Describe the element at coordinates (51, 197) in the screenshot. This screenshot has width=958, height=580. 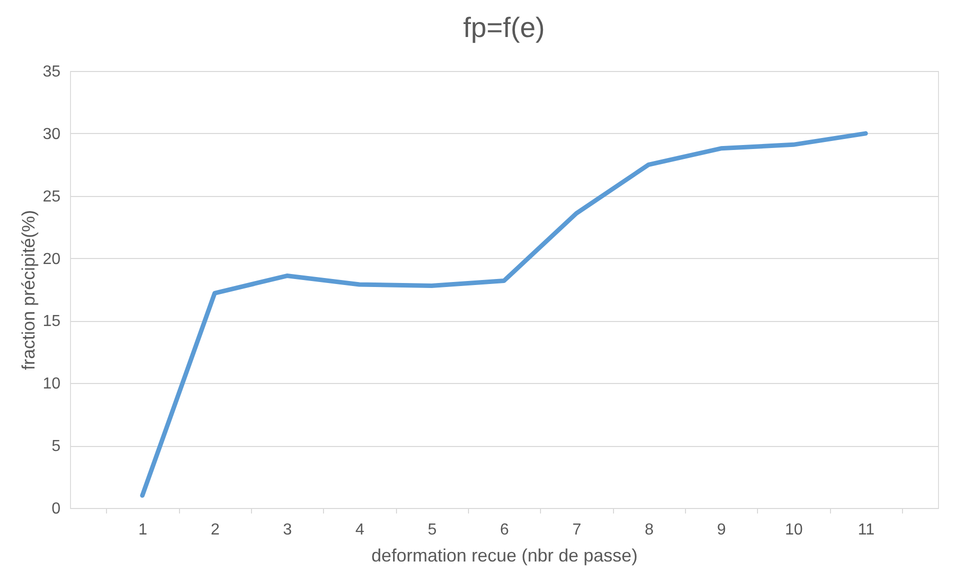
I see `y-tick-label: 25` at that location.